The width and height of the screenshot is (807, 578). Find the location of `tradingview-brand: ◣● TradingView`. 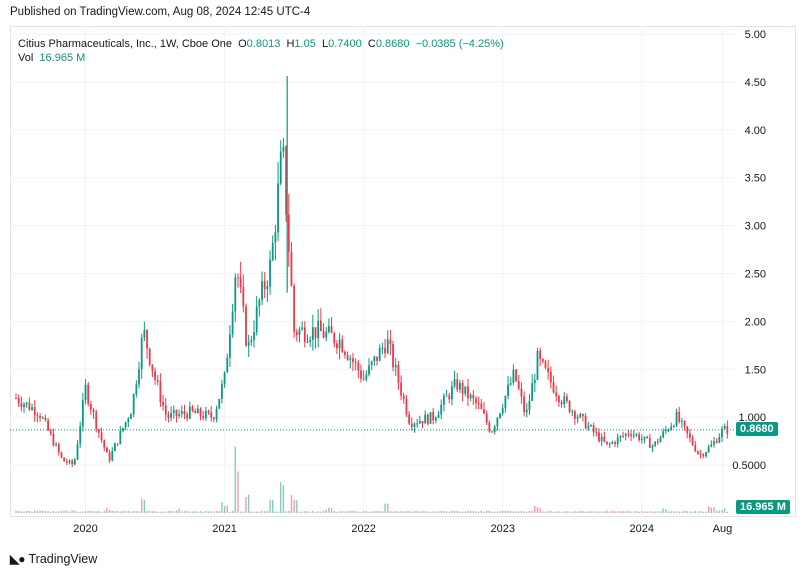

tradingview-brand: ◣● TradingView is located at coordinates (53, 559).